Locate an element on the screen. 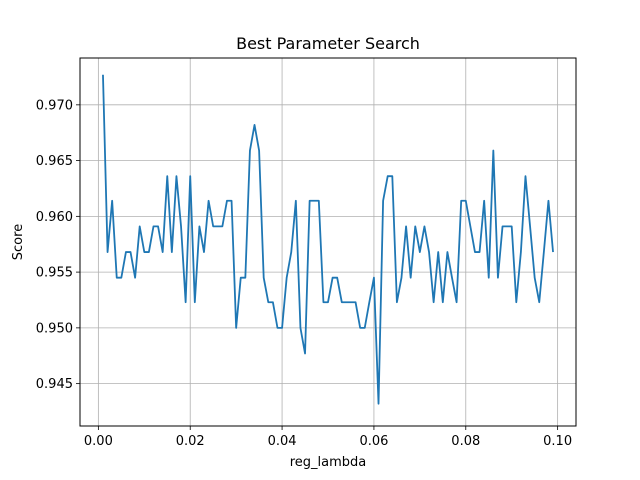  x-tick-label: 0.10 is located at coordinates (557, 441).